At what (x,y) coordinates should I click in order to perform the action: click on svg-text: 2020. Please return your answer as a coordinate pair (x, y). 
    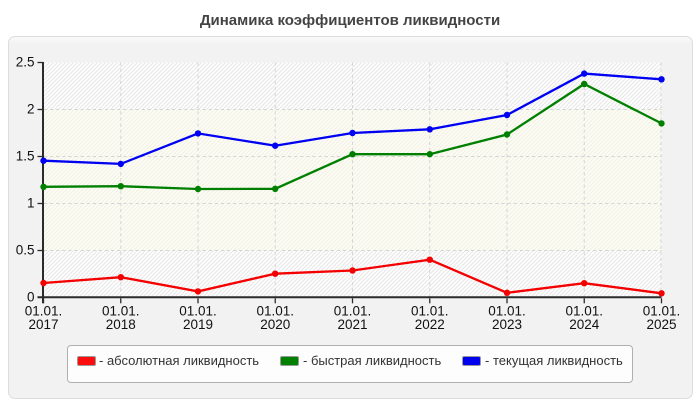
    Looking at the image, I should click on (275, 324).